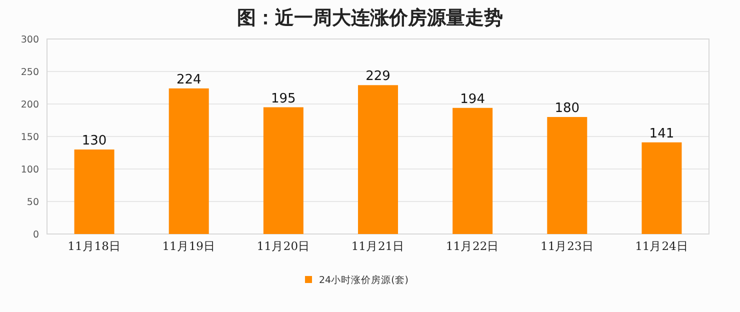 Image resolution: width=740 pixels, height=312 pixels. I want to click on y-tick-label: 150, so click(29, 137).